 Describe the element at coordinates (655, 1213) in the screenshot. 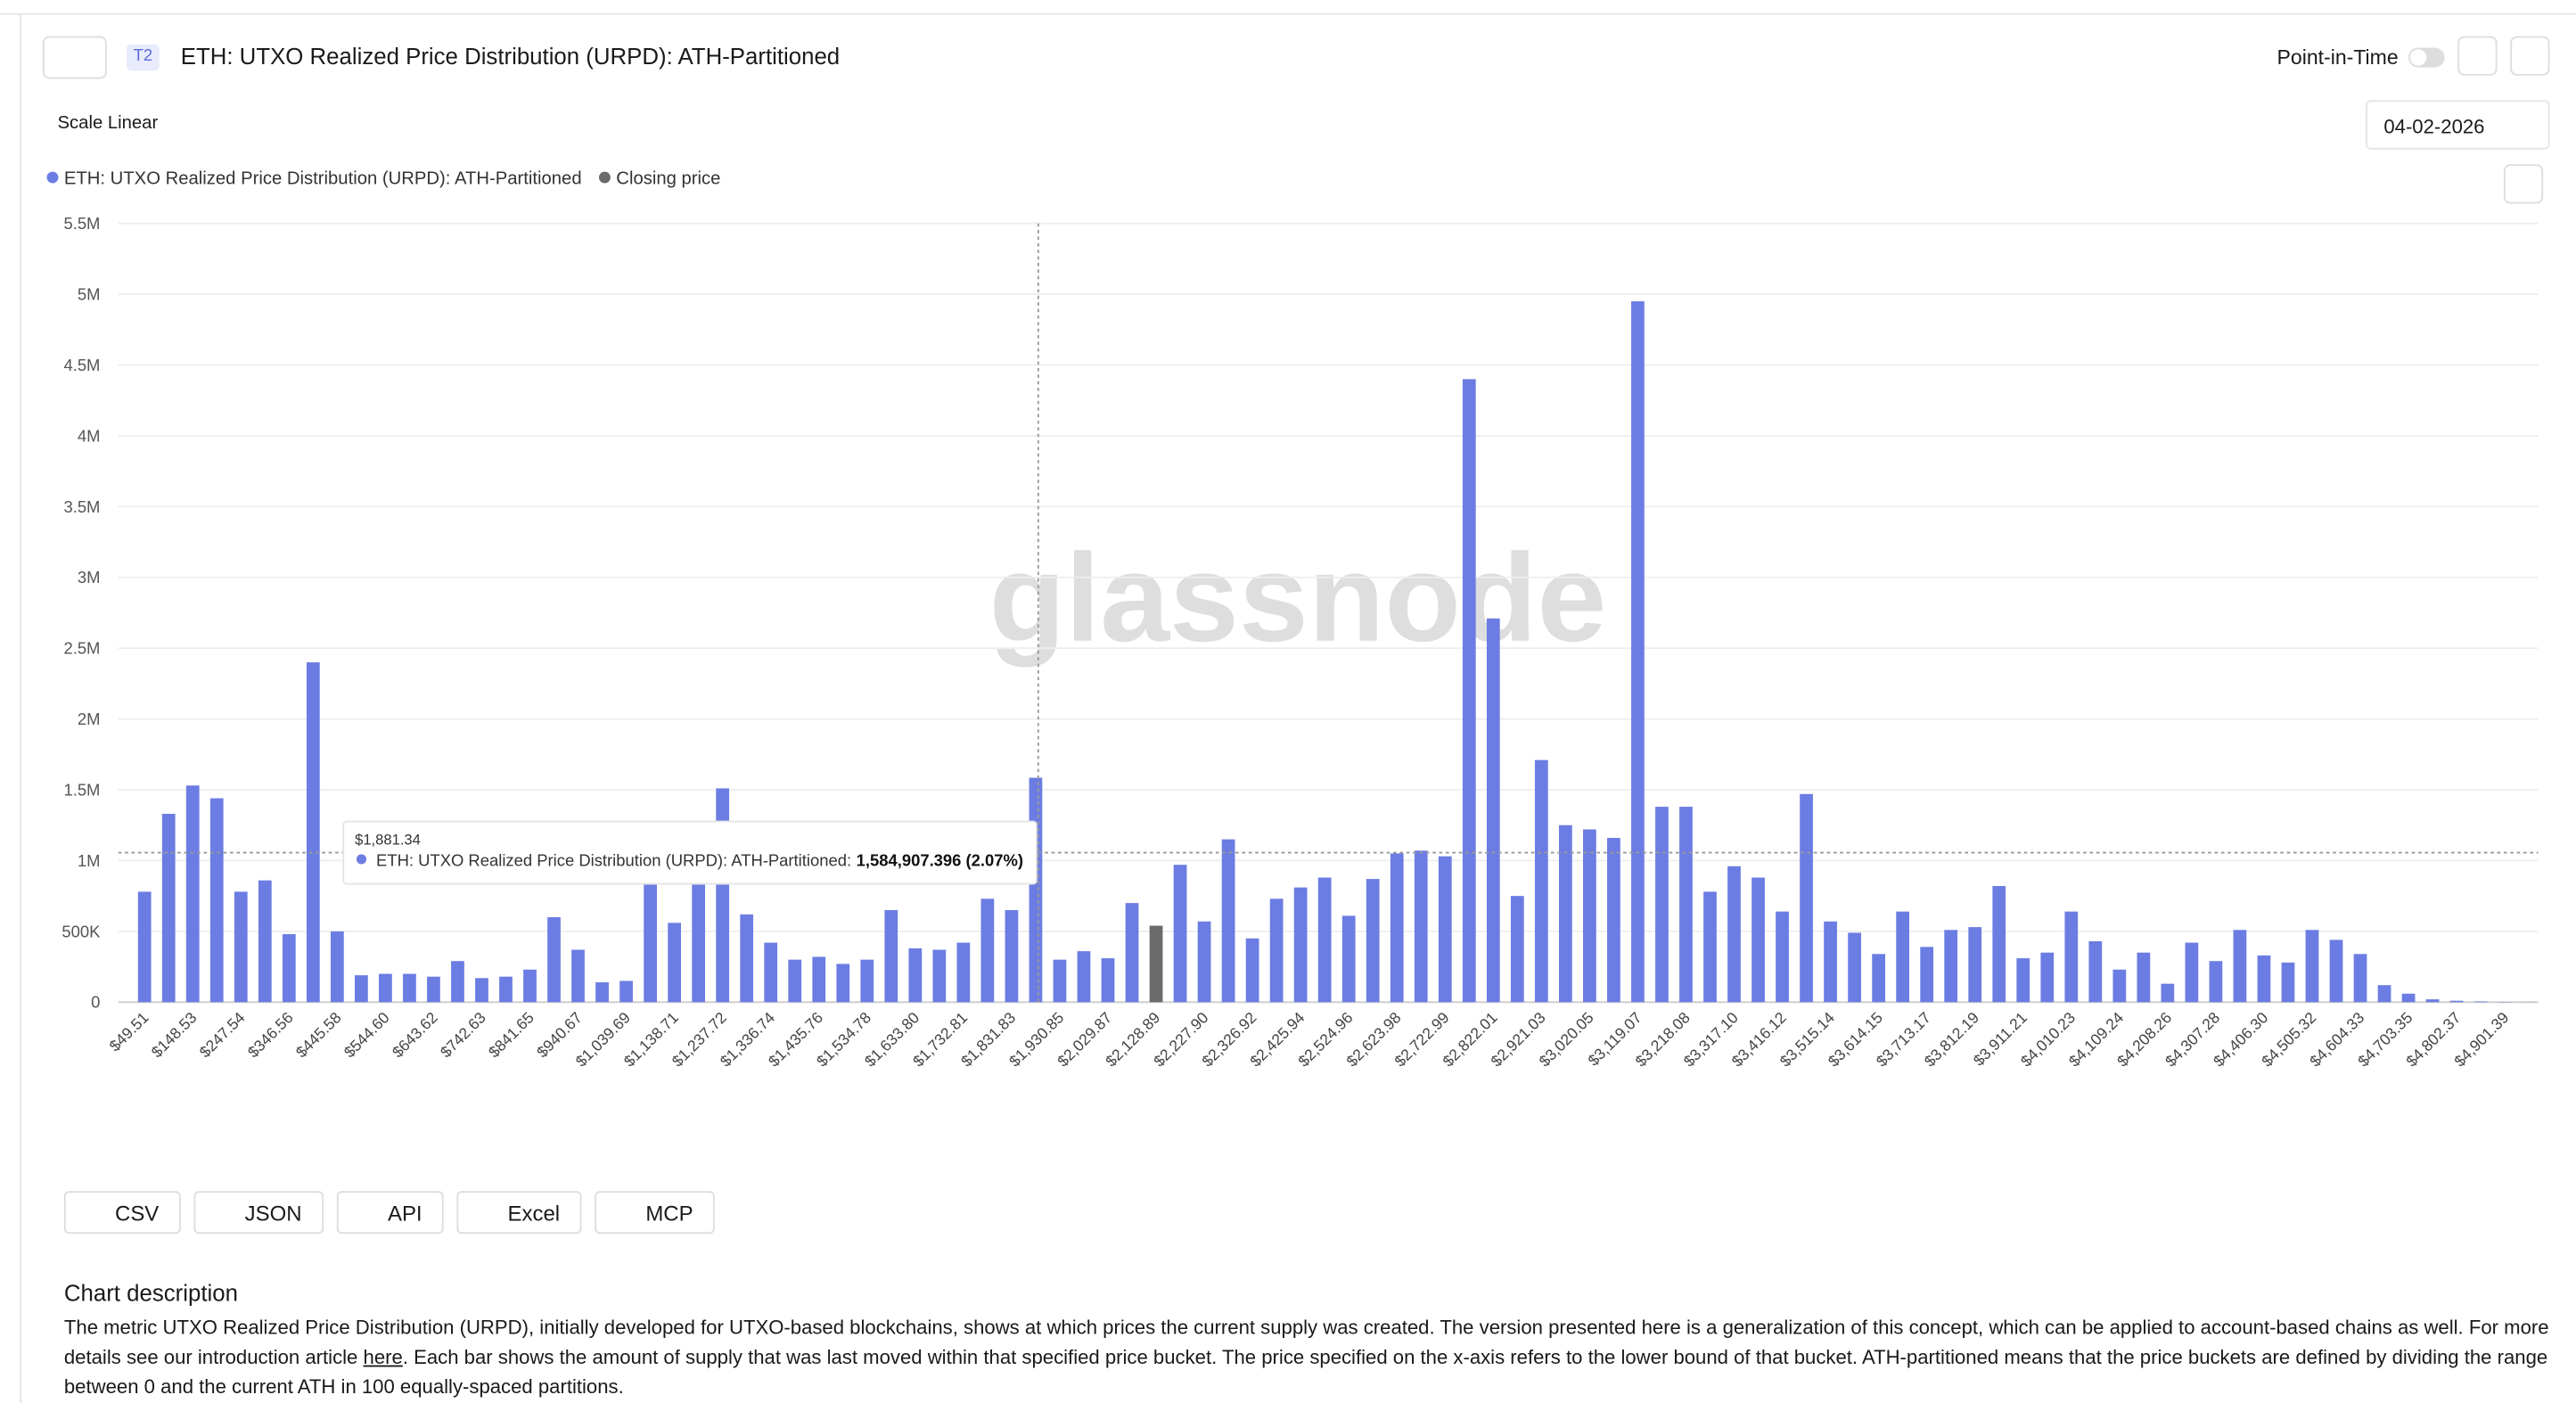

I see `export-button: MCP` at that location.